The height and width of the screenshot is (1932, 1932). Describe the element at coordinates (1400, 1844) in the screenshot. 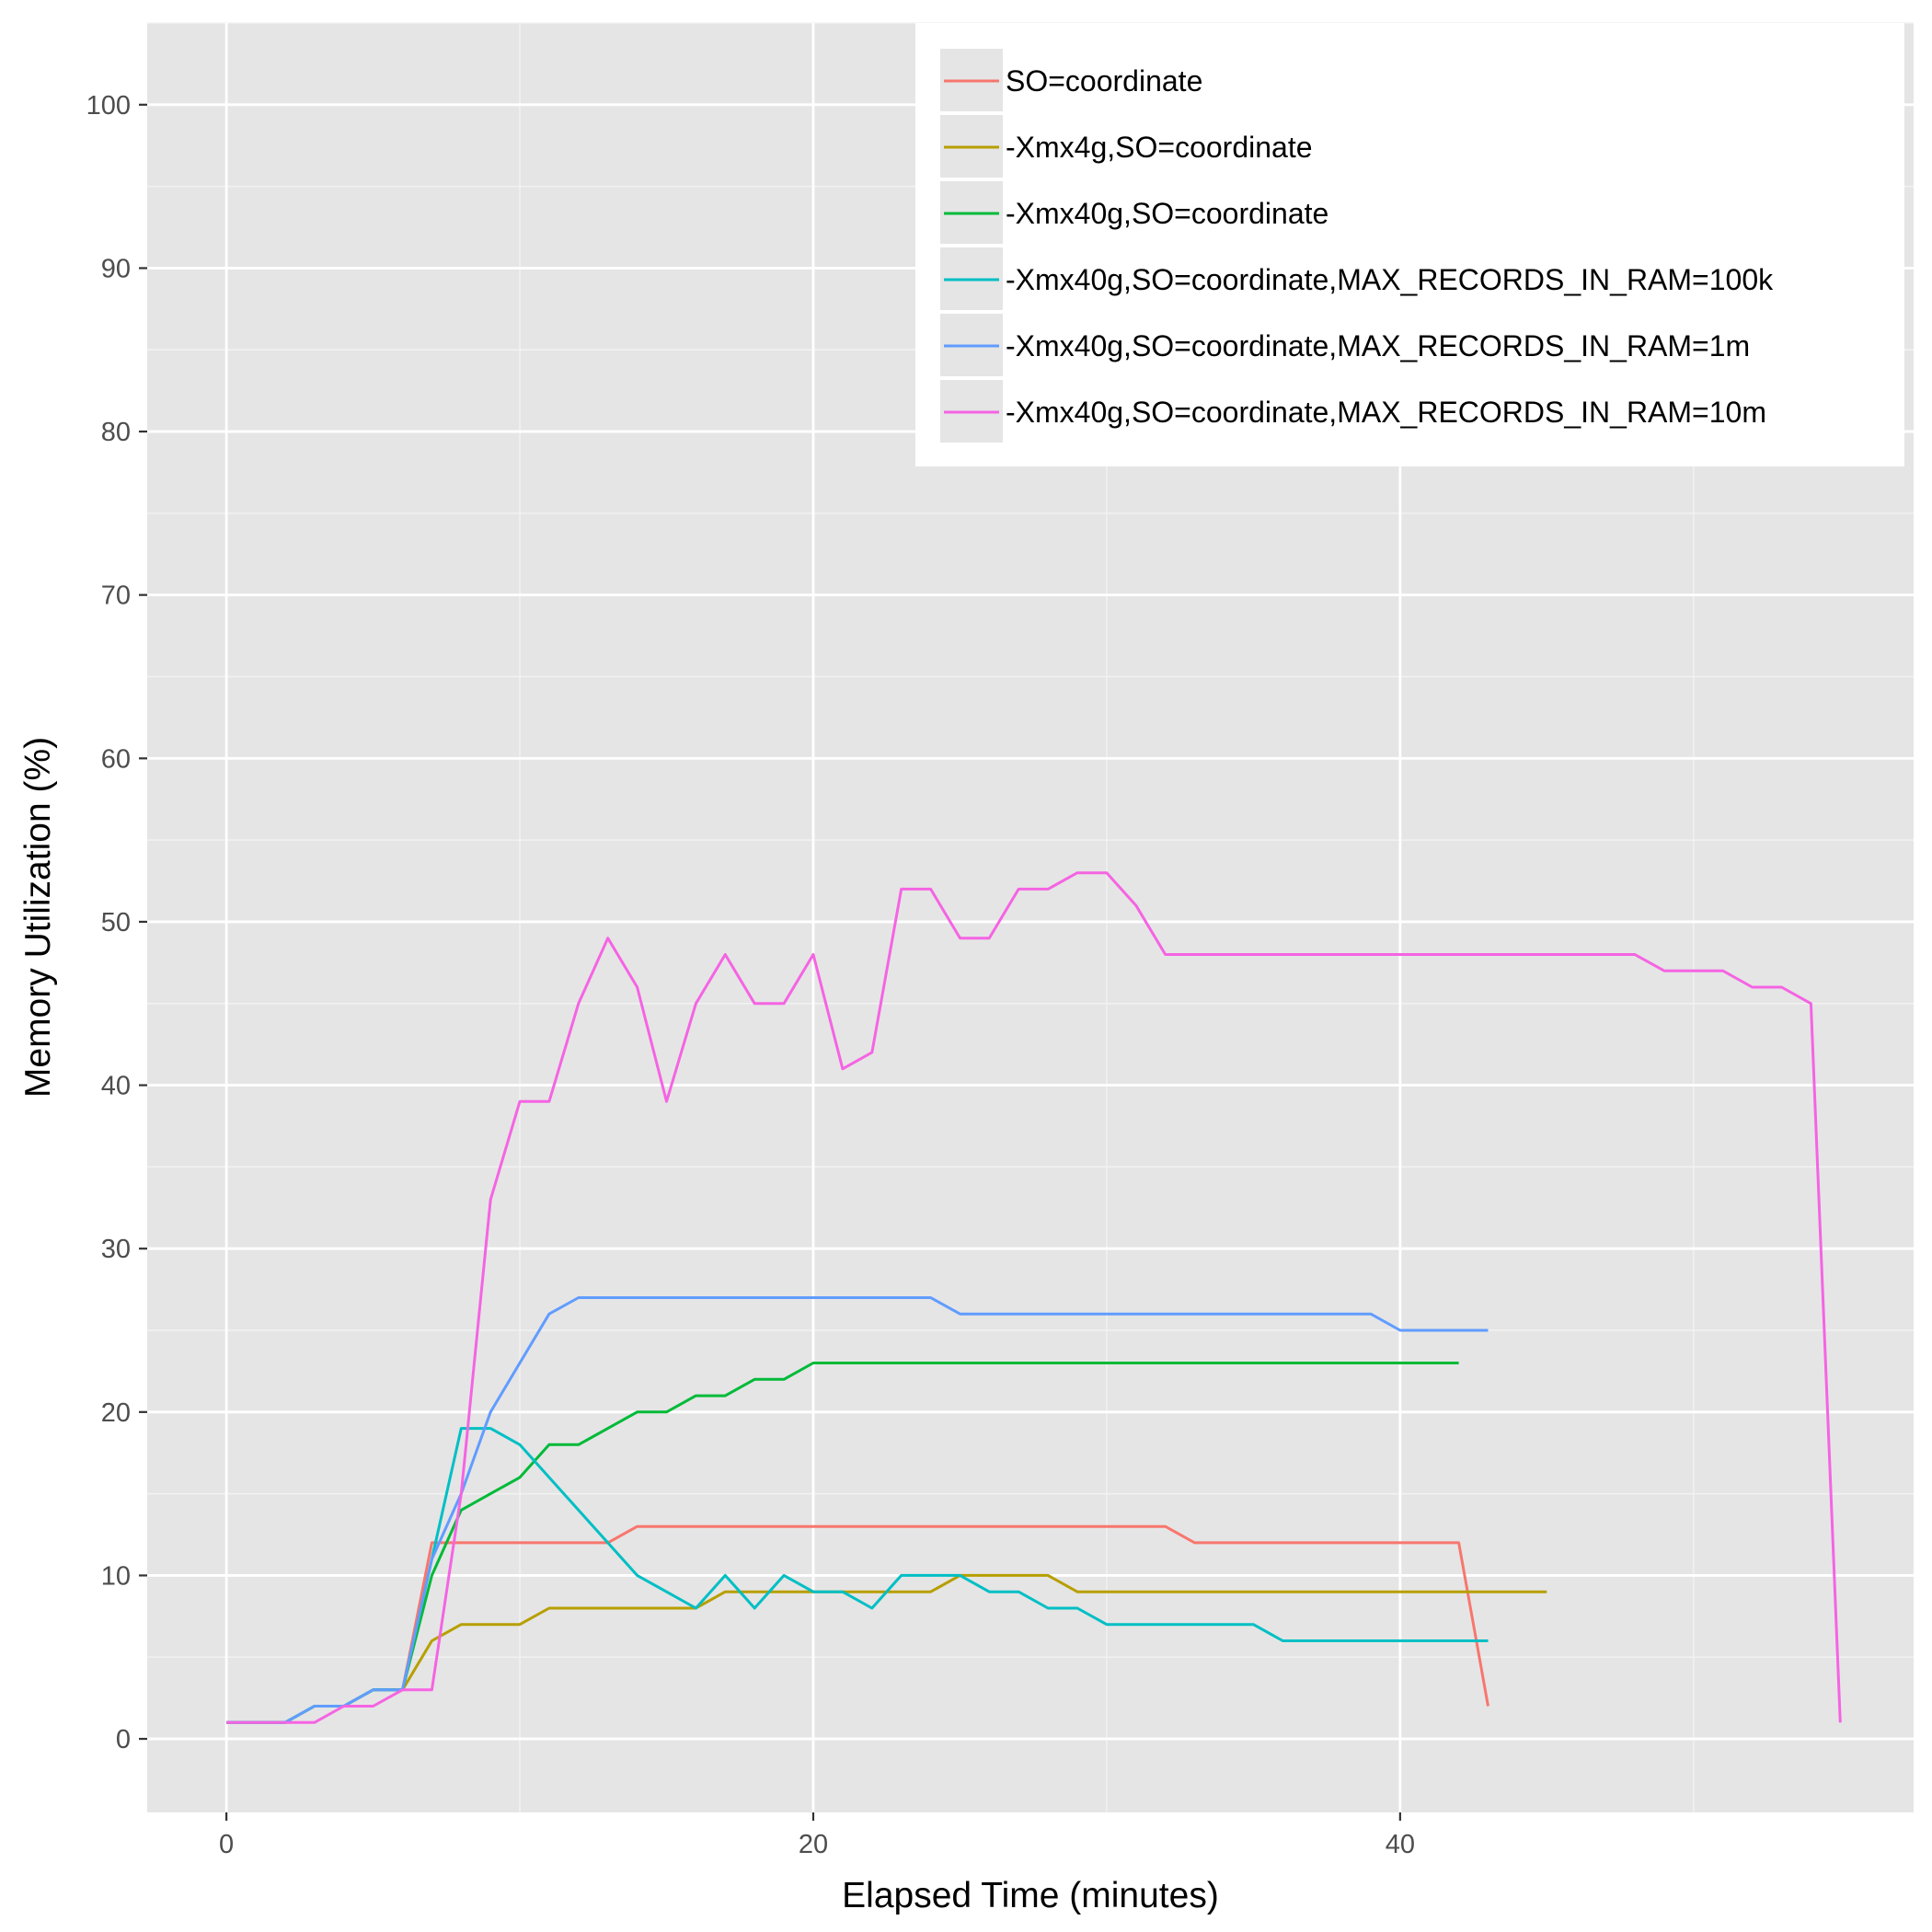

I see `x-tick-label: 40` at that location.